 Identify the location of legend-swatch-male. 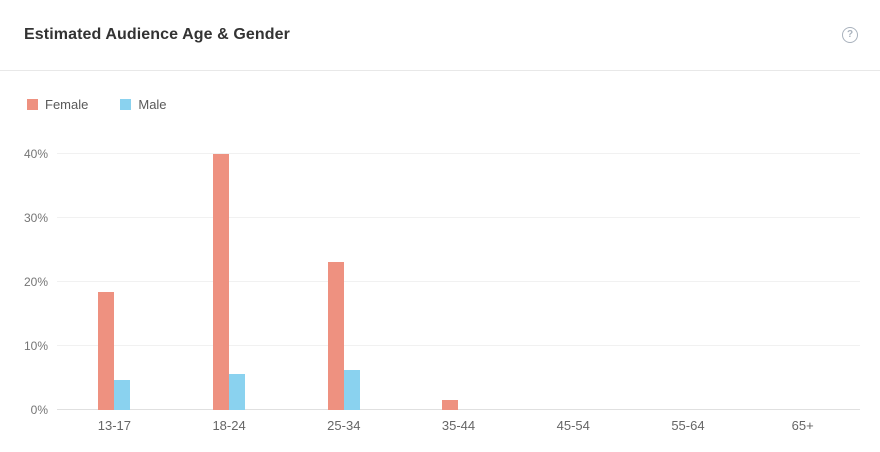
(126, 104).